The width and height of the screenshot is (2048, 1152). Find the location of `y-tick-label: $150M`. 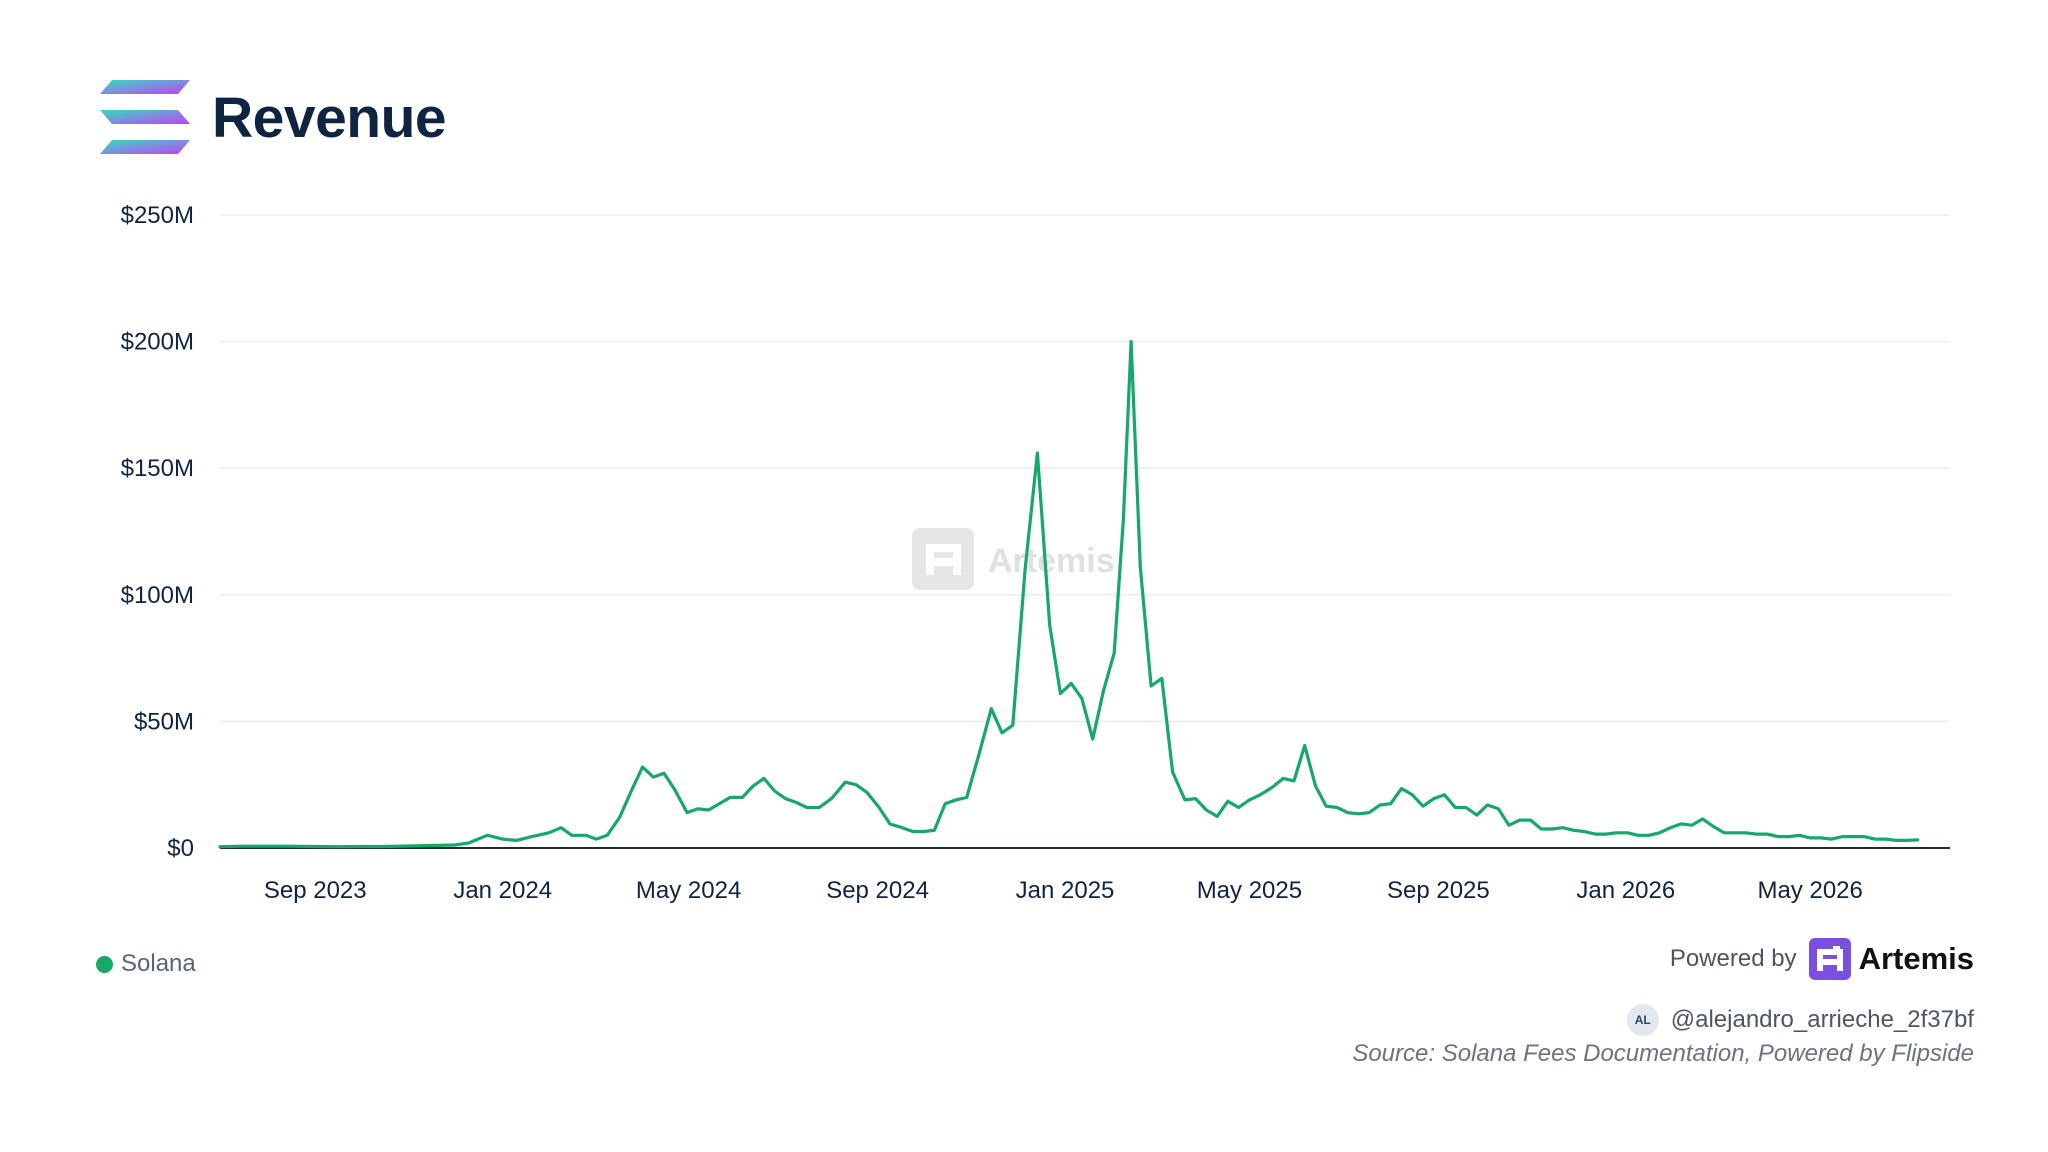

y-tick-label: $150M is located at coordinates (157, 468).